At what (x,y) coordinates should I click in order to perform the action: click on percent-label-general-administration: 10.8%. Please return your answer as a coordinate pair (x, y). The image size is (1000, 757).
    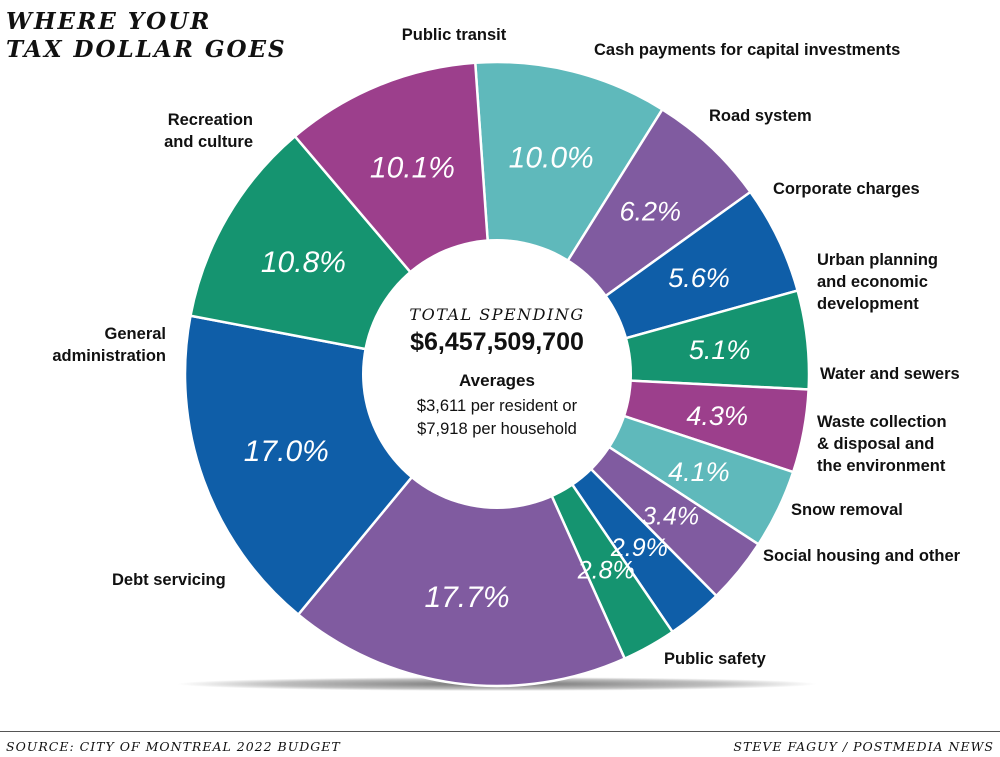
    Looking at the image, I should click on (303, 262).